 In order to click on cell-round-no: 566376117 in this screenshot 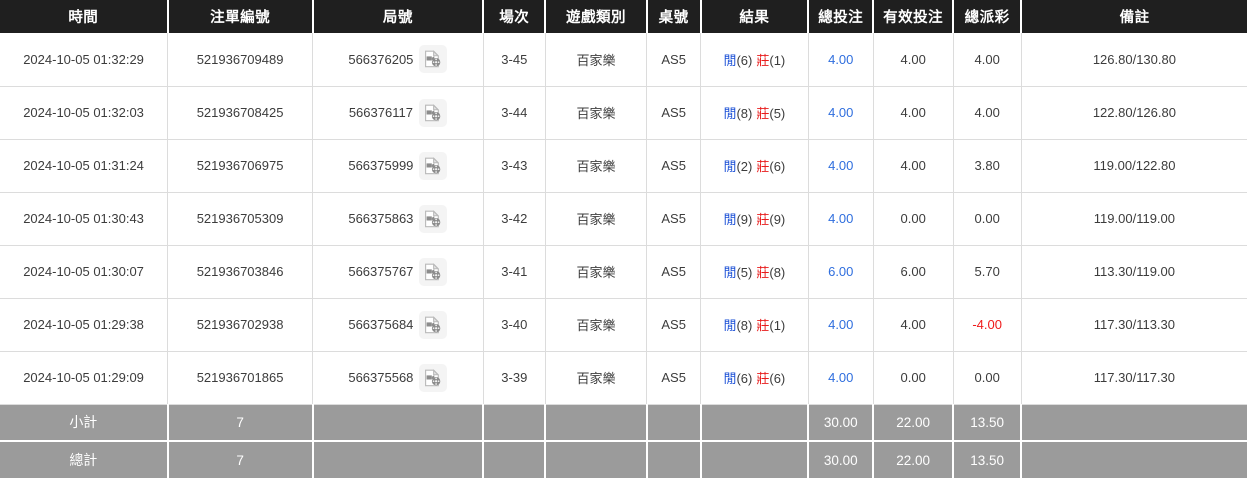, I will do `click(398, 113)`.